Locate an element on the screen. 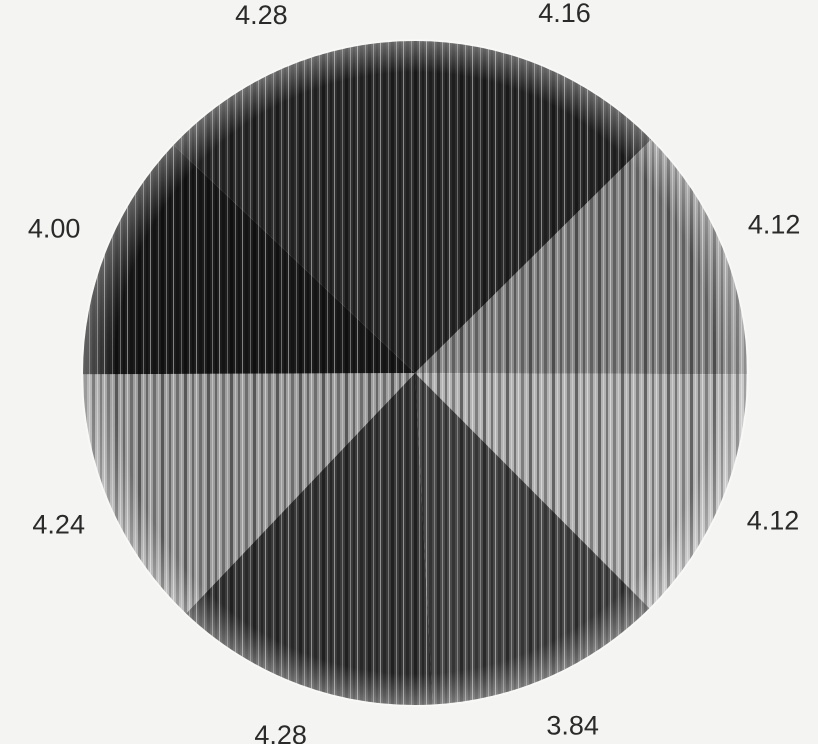 The image size is (818, 744). slice-label-8: 4.28 is located at coordinates (261, 15).